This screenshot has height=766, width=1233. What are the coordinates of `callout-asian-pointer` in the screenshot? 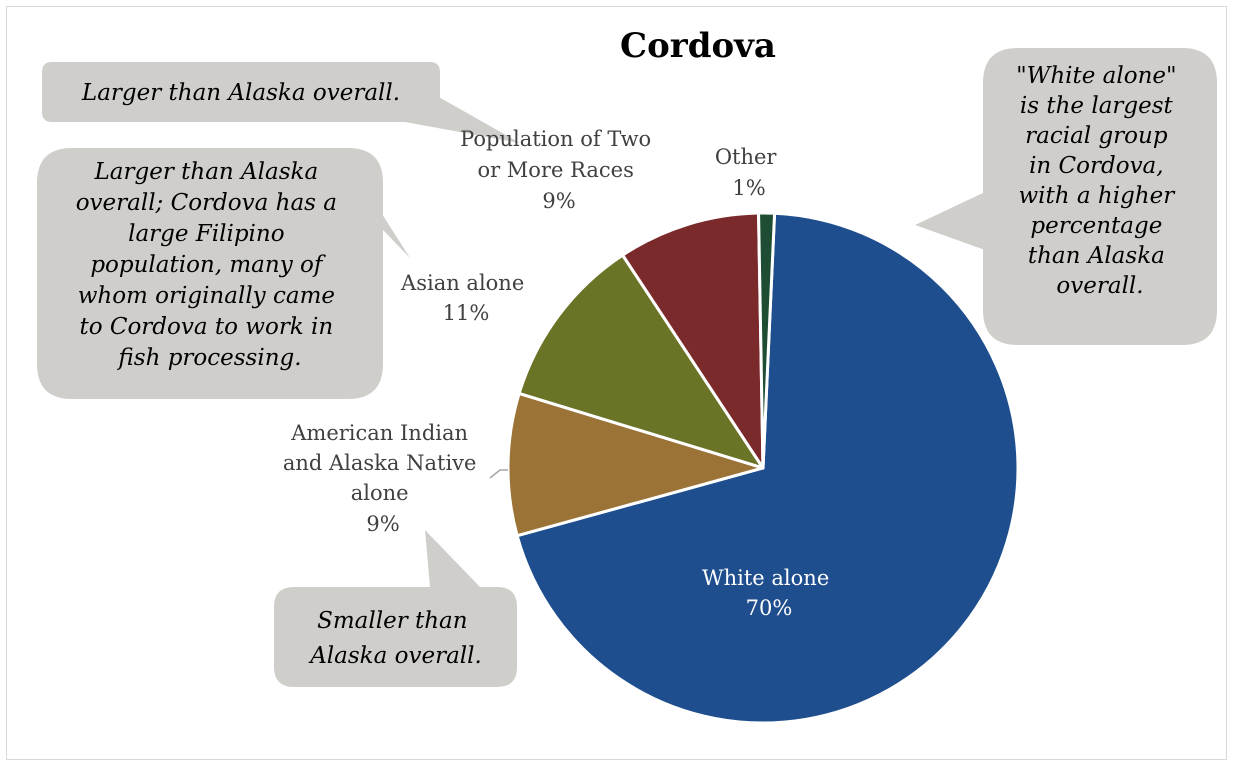 It's located at (390, 226).